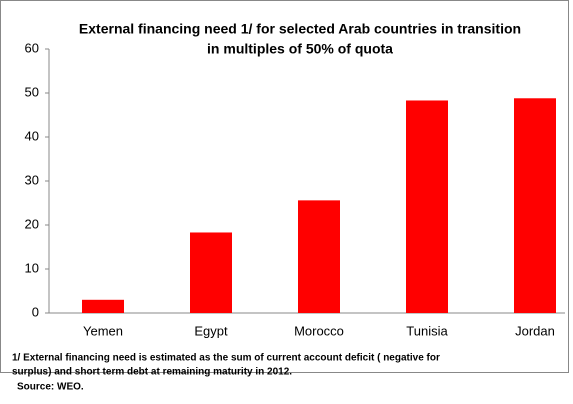 The width and height of the screenshot is (573, 404). I want to click on y-tick-label: 50, so click(32, 91).